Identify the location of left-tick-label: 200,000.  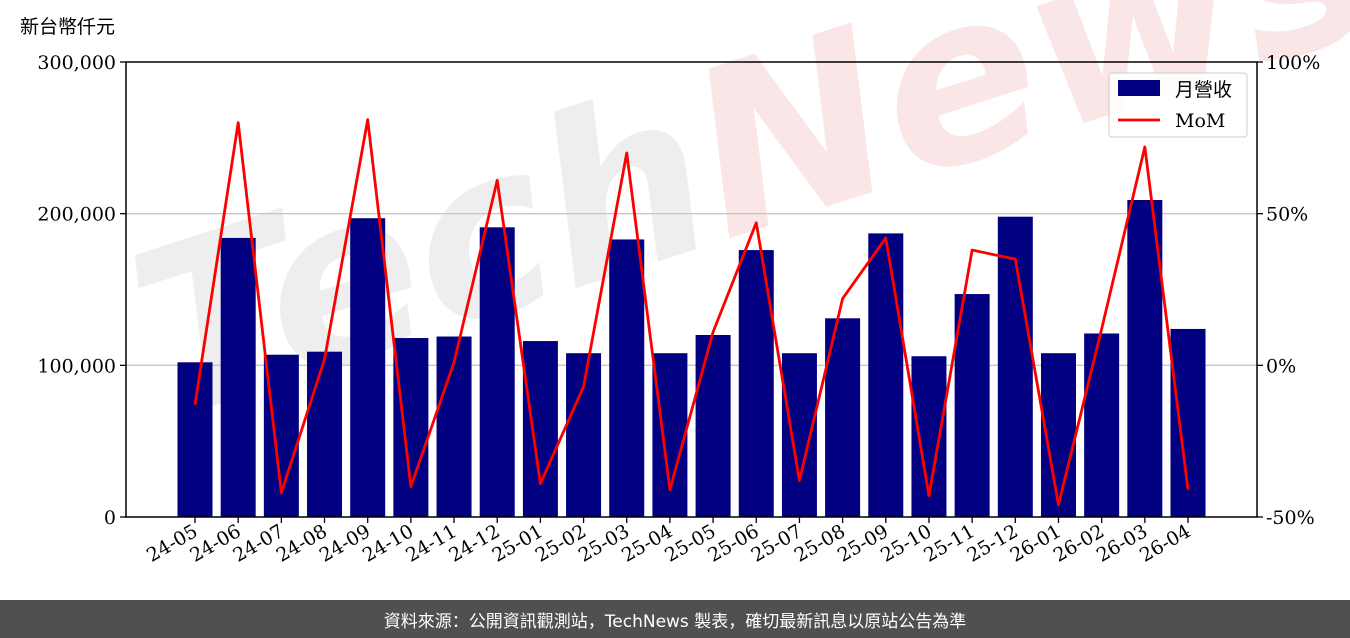
(76, 215).